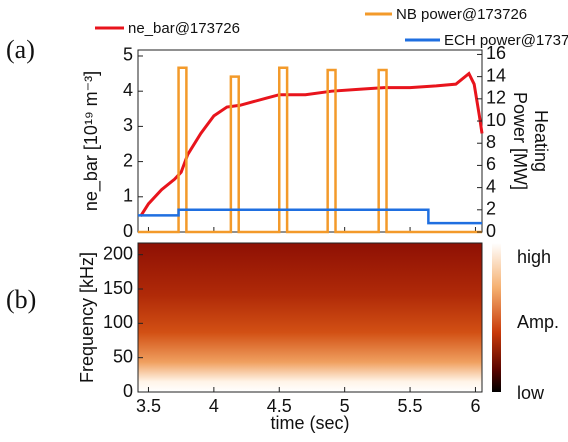 This screenshot has height=442, width=568. What do you see at coordinates (491, 231) in the screenshot?
I see `y2-tick-label: 0` at bounding box center [491, 231].